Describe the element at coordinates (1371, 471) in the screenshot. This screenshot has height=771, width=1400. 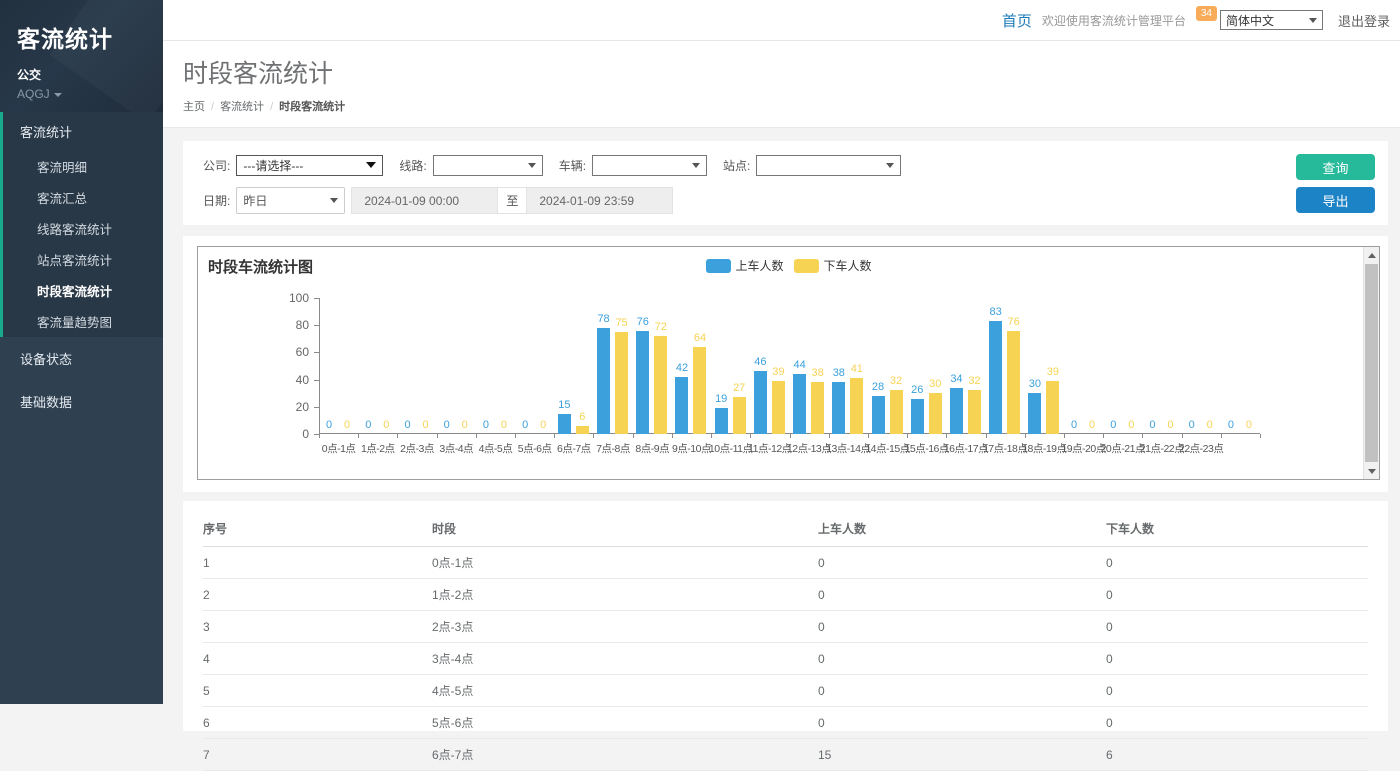
I see `scrollbar-down-button` at that location.